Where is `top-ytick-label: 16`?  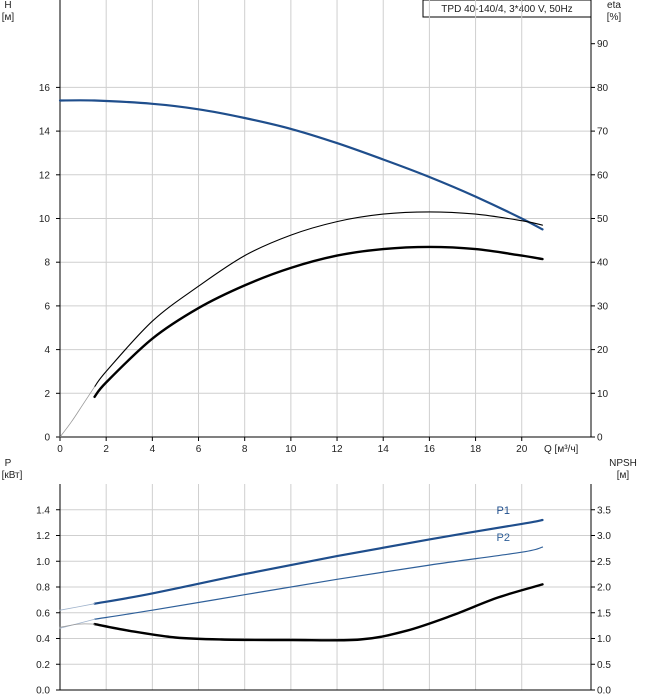 top-ytick-label: 16 is located at coordinates (45, 88).